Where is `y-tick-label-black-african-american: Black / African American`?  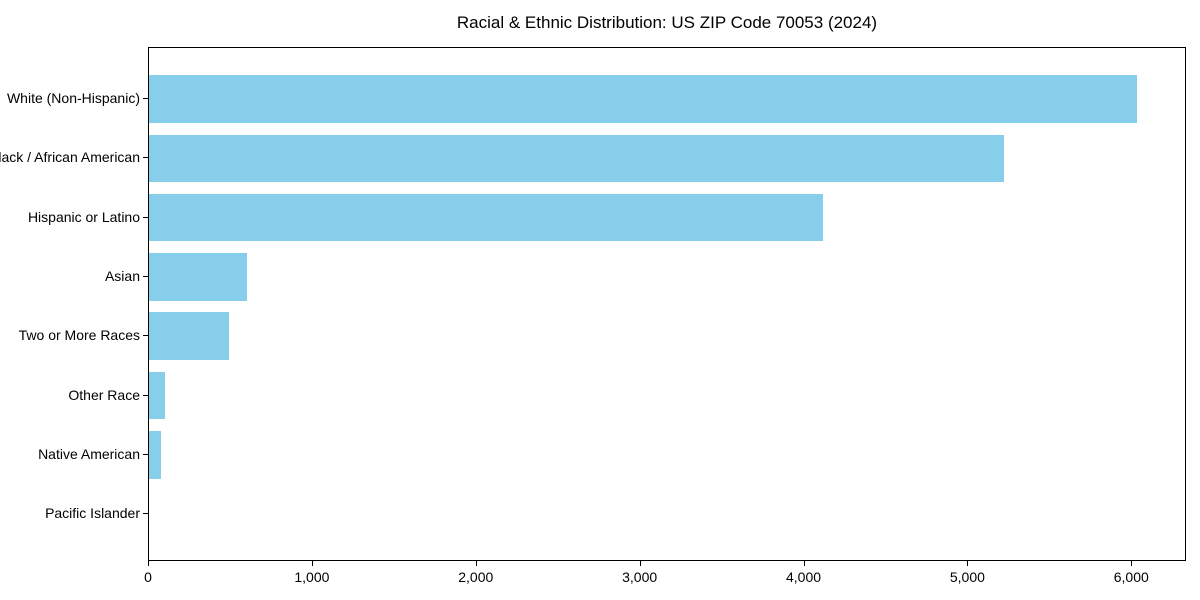
y-tick-label-black-african-american: Black / African American is located at coordinates (70, 157).